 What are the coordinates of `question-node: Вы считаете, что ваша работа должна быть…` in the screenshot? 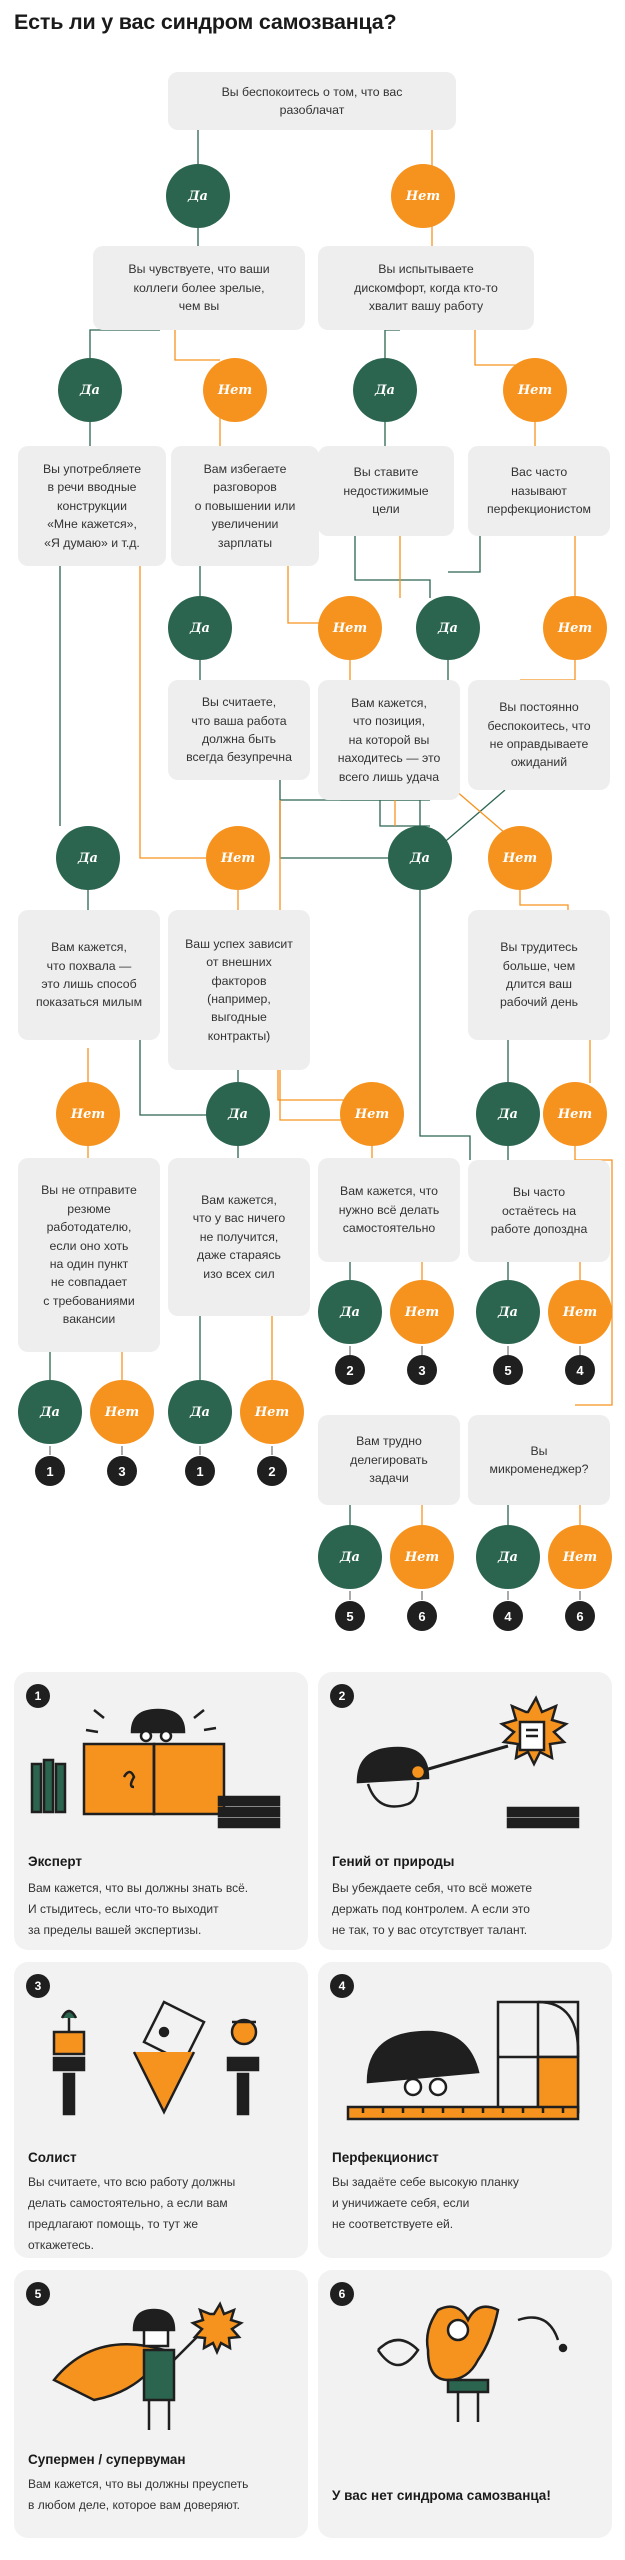 It's located at (239, 730).